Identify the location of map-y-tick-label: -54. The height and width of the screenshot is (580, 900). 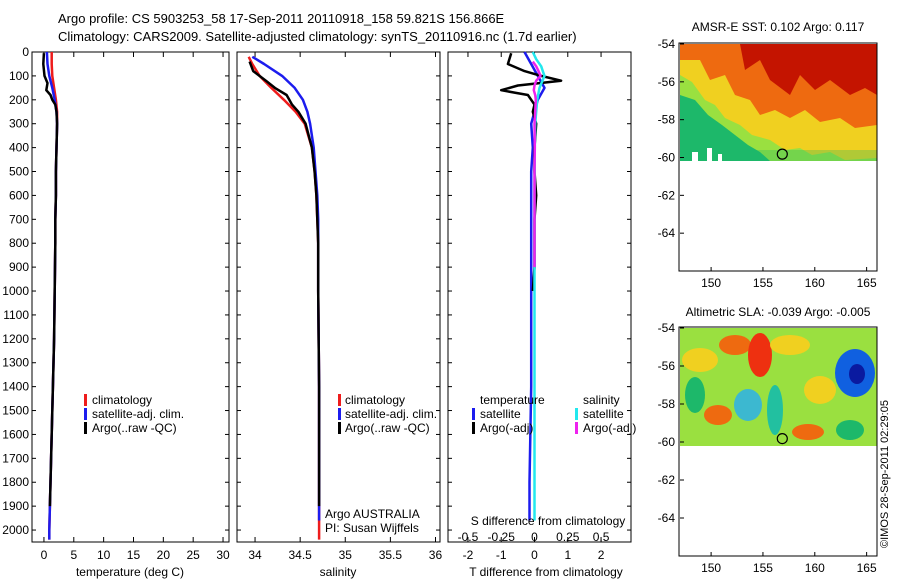
(667, 328).